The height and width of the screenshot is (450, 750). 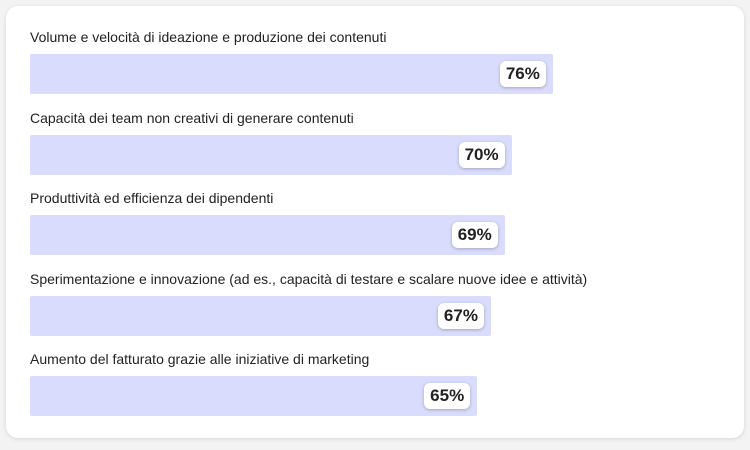 What do you see at coordinates (267, 235) in the screenshot?
I see `bar: 69%` at bounding box center [267, 235].